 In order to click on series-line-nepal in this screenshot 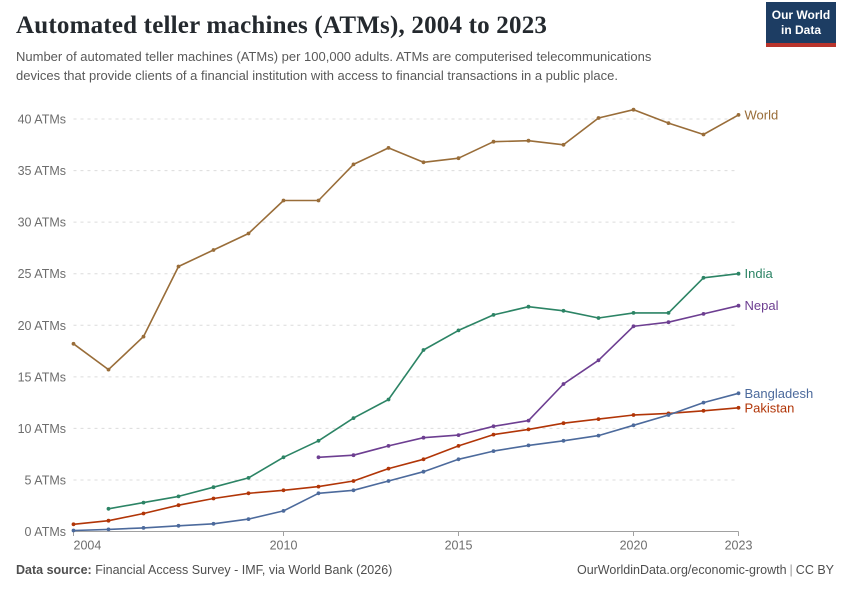, I will do `click(528, 381)`.